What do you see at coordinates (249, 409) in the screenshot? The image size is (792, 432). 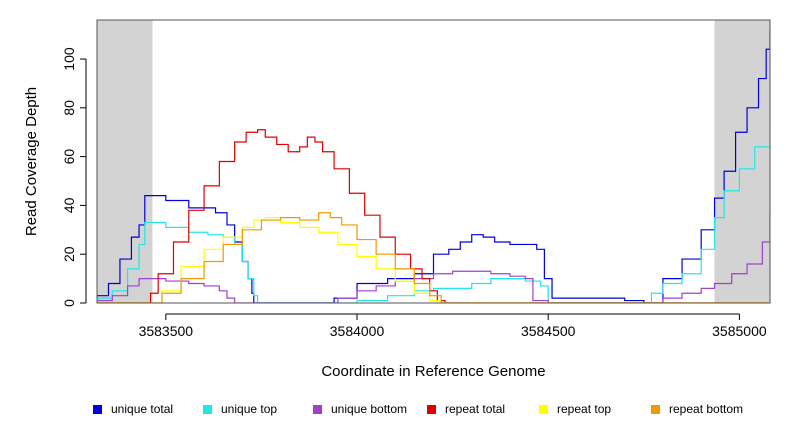 I see `legend-label: unique top` at bounding box center [249, 409].